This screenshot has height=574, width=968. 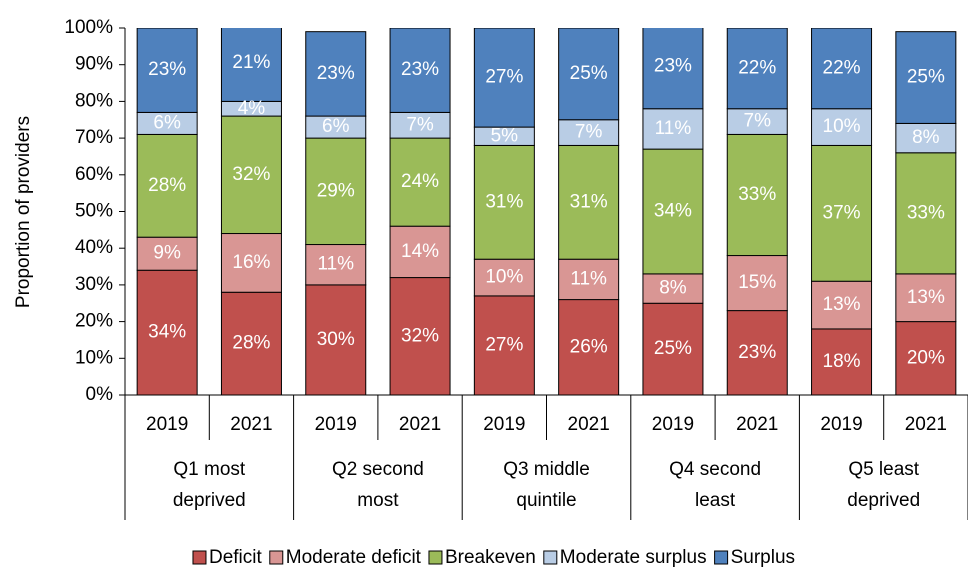 What do you see at coordinates (209, 469) in the screenshot?
I see `group-label: Q1 most` at bounding box center [209, 469].